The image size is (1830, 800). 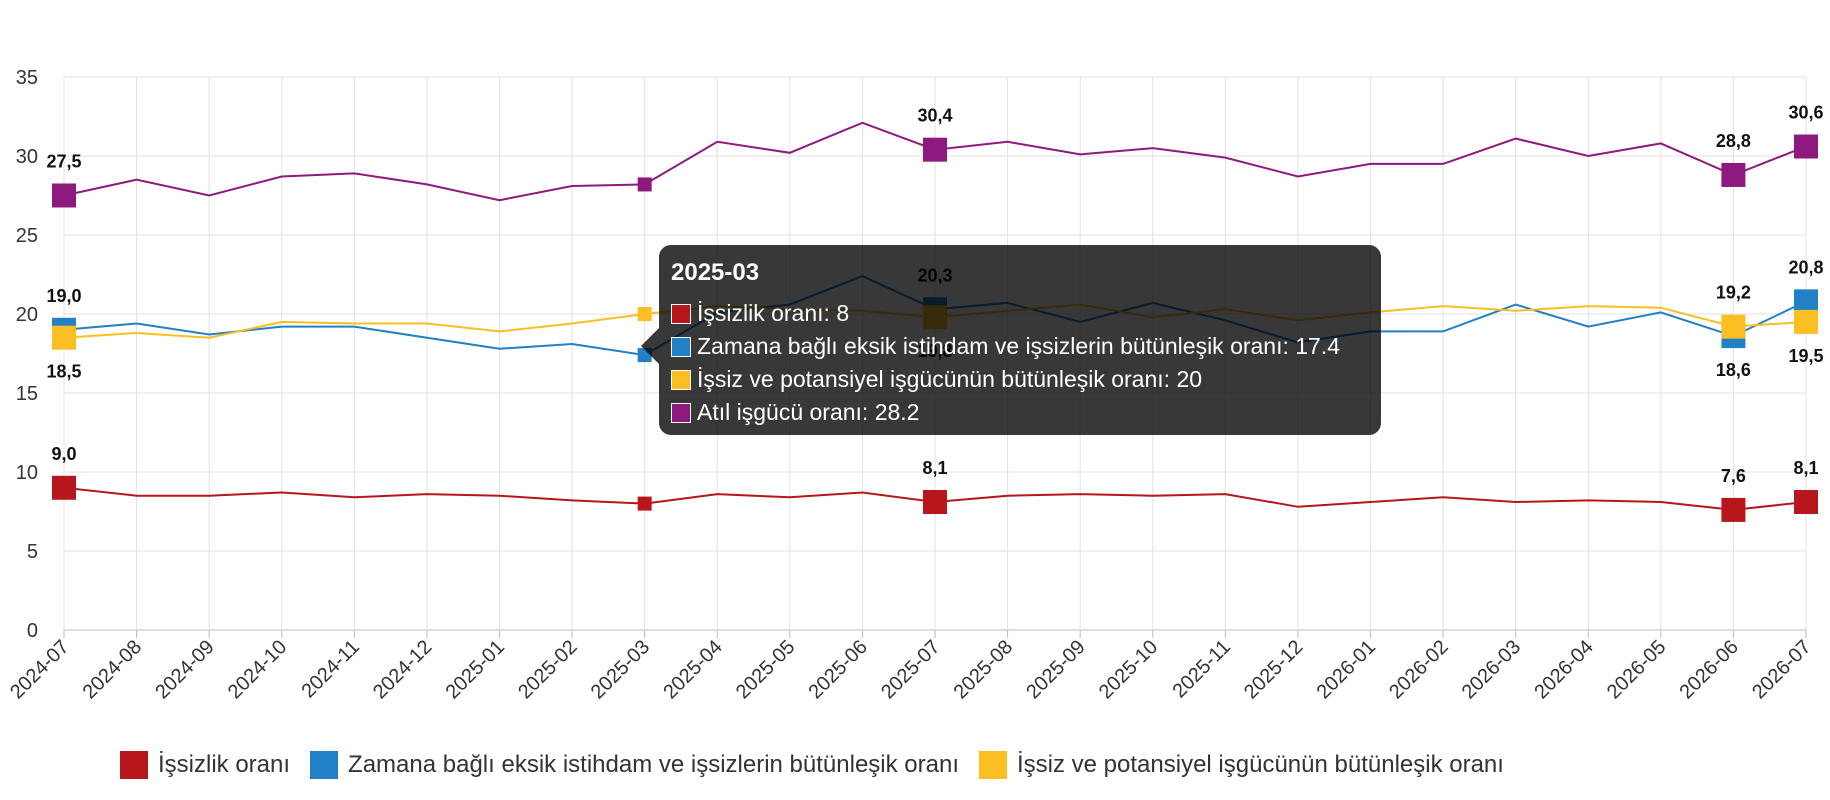 I want to click on x-tick-label: 2025-03, so click(x=620, y=669).